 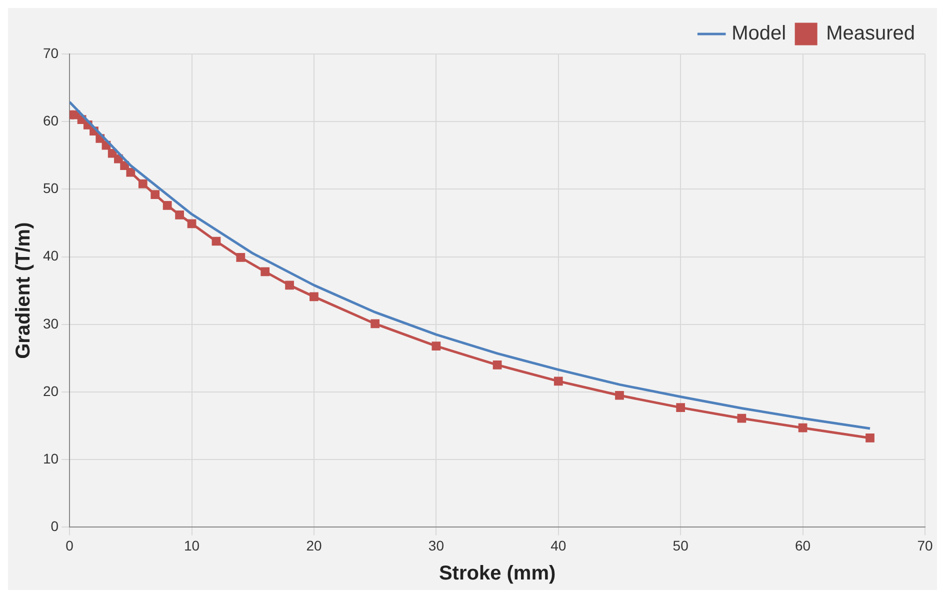 What do you see at coordinates (803, 545) in the screenshot?
I see `x-tick-label: 60` at bounding box center [803, 545].